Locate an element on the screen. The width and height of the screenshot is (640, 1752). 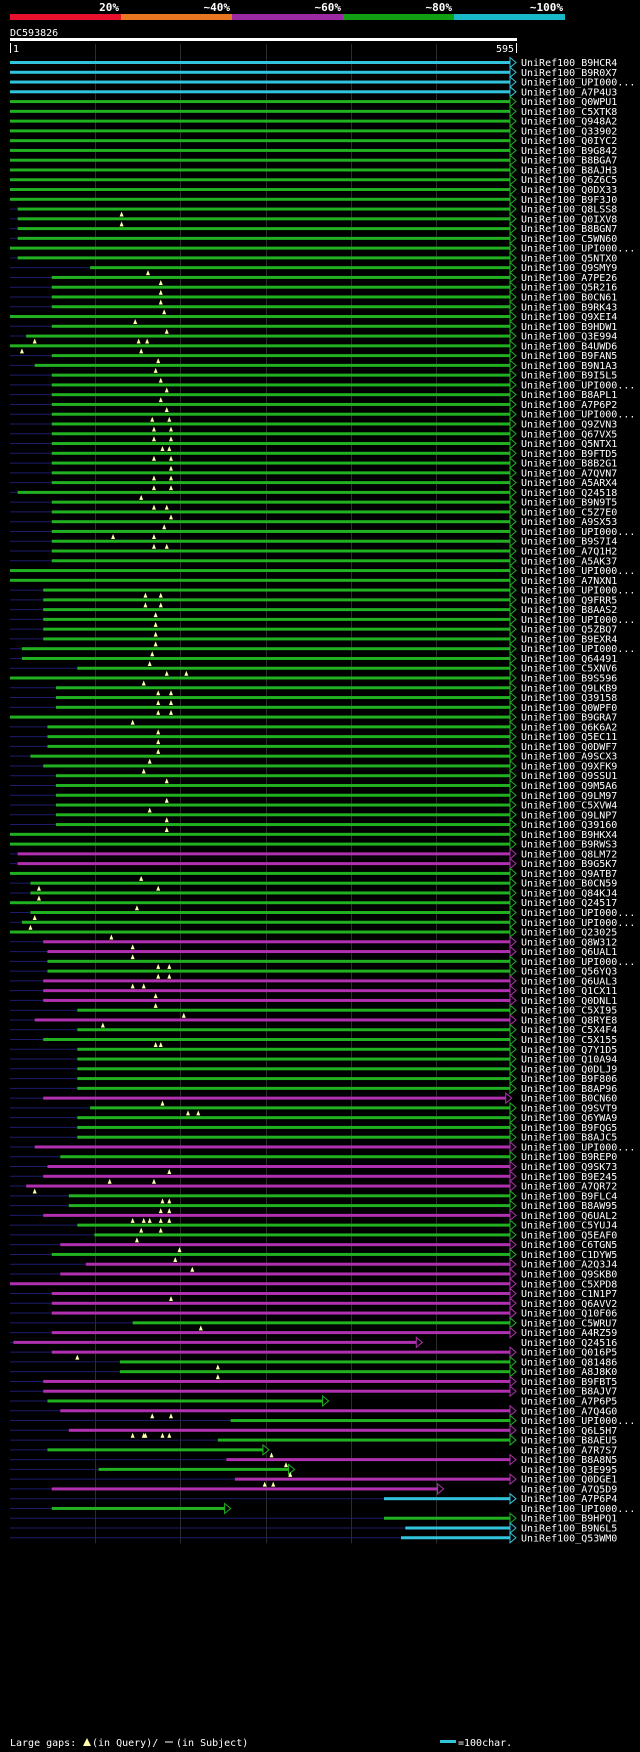
hit-label: UniRef100_Q5ZBQ7 is located at coordinates (569, 630).